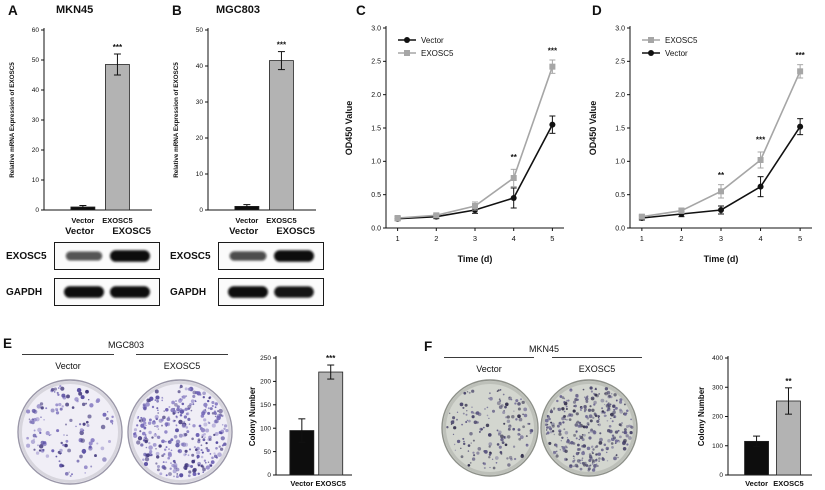 This screenshot has width=825, height=490. Describe the element at coordinates (177, 10) in the screenshot. I see `panel-b-letter: B` at that location.